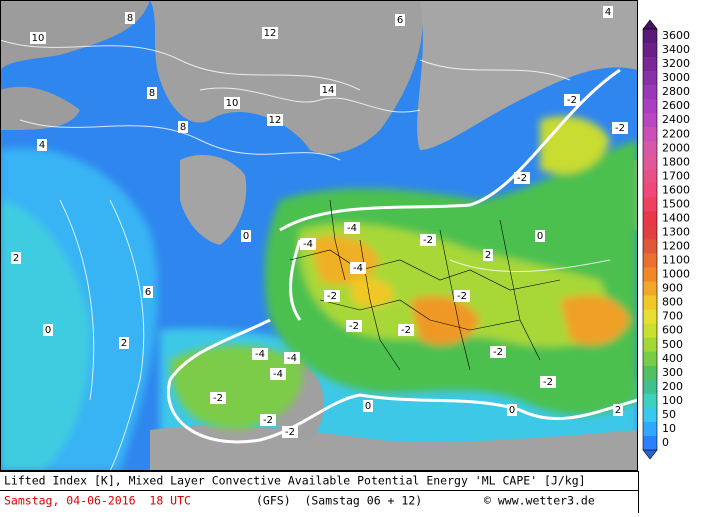  What do you see at coordinates (339, 501) in the screenshot?
I see `footer-model: (GFS) (Samstag 06 + 12)` at bounding box center [339, 501].